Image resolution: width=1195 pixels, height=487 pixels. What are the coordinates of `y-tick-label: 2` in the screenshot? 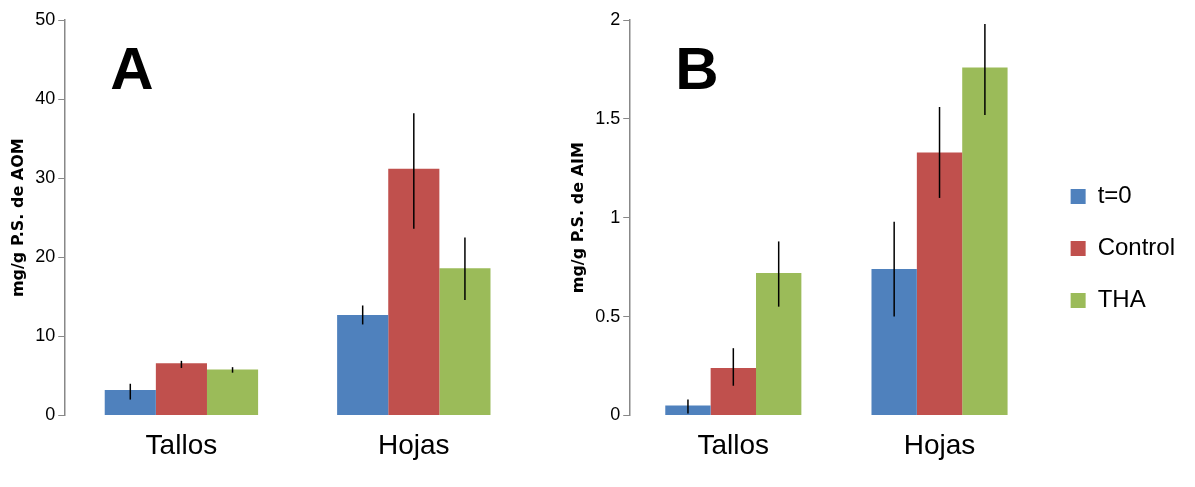 It's located at (615, 18).